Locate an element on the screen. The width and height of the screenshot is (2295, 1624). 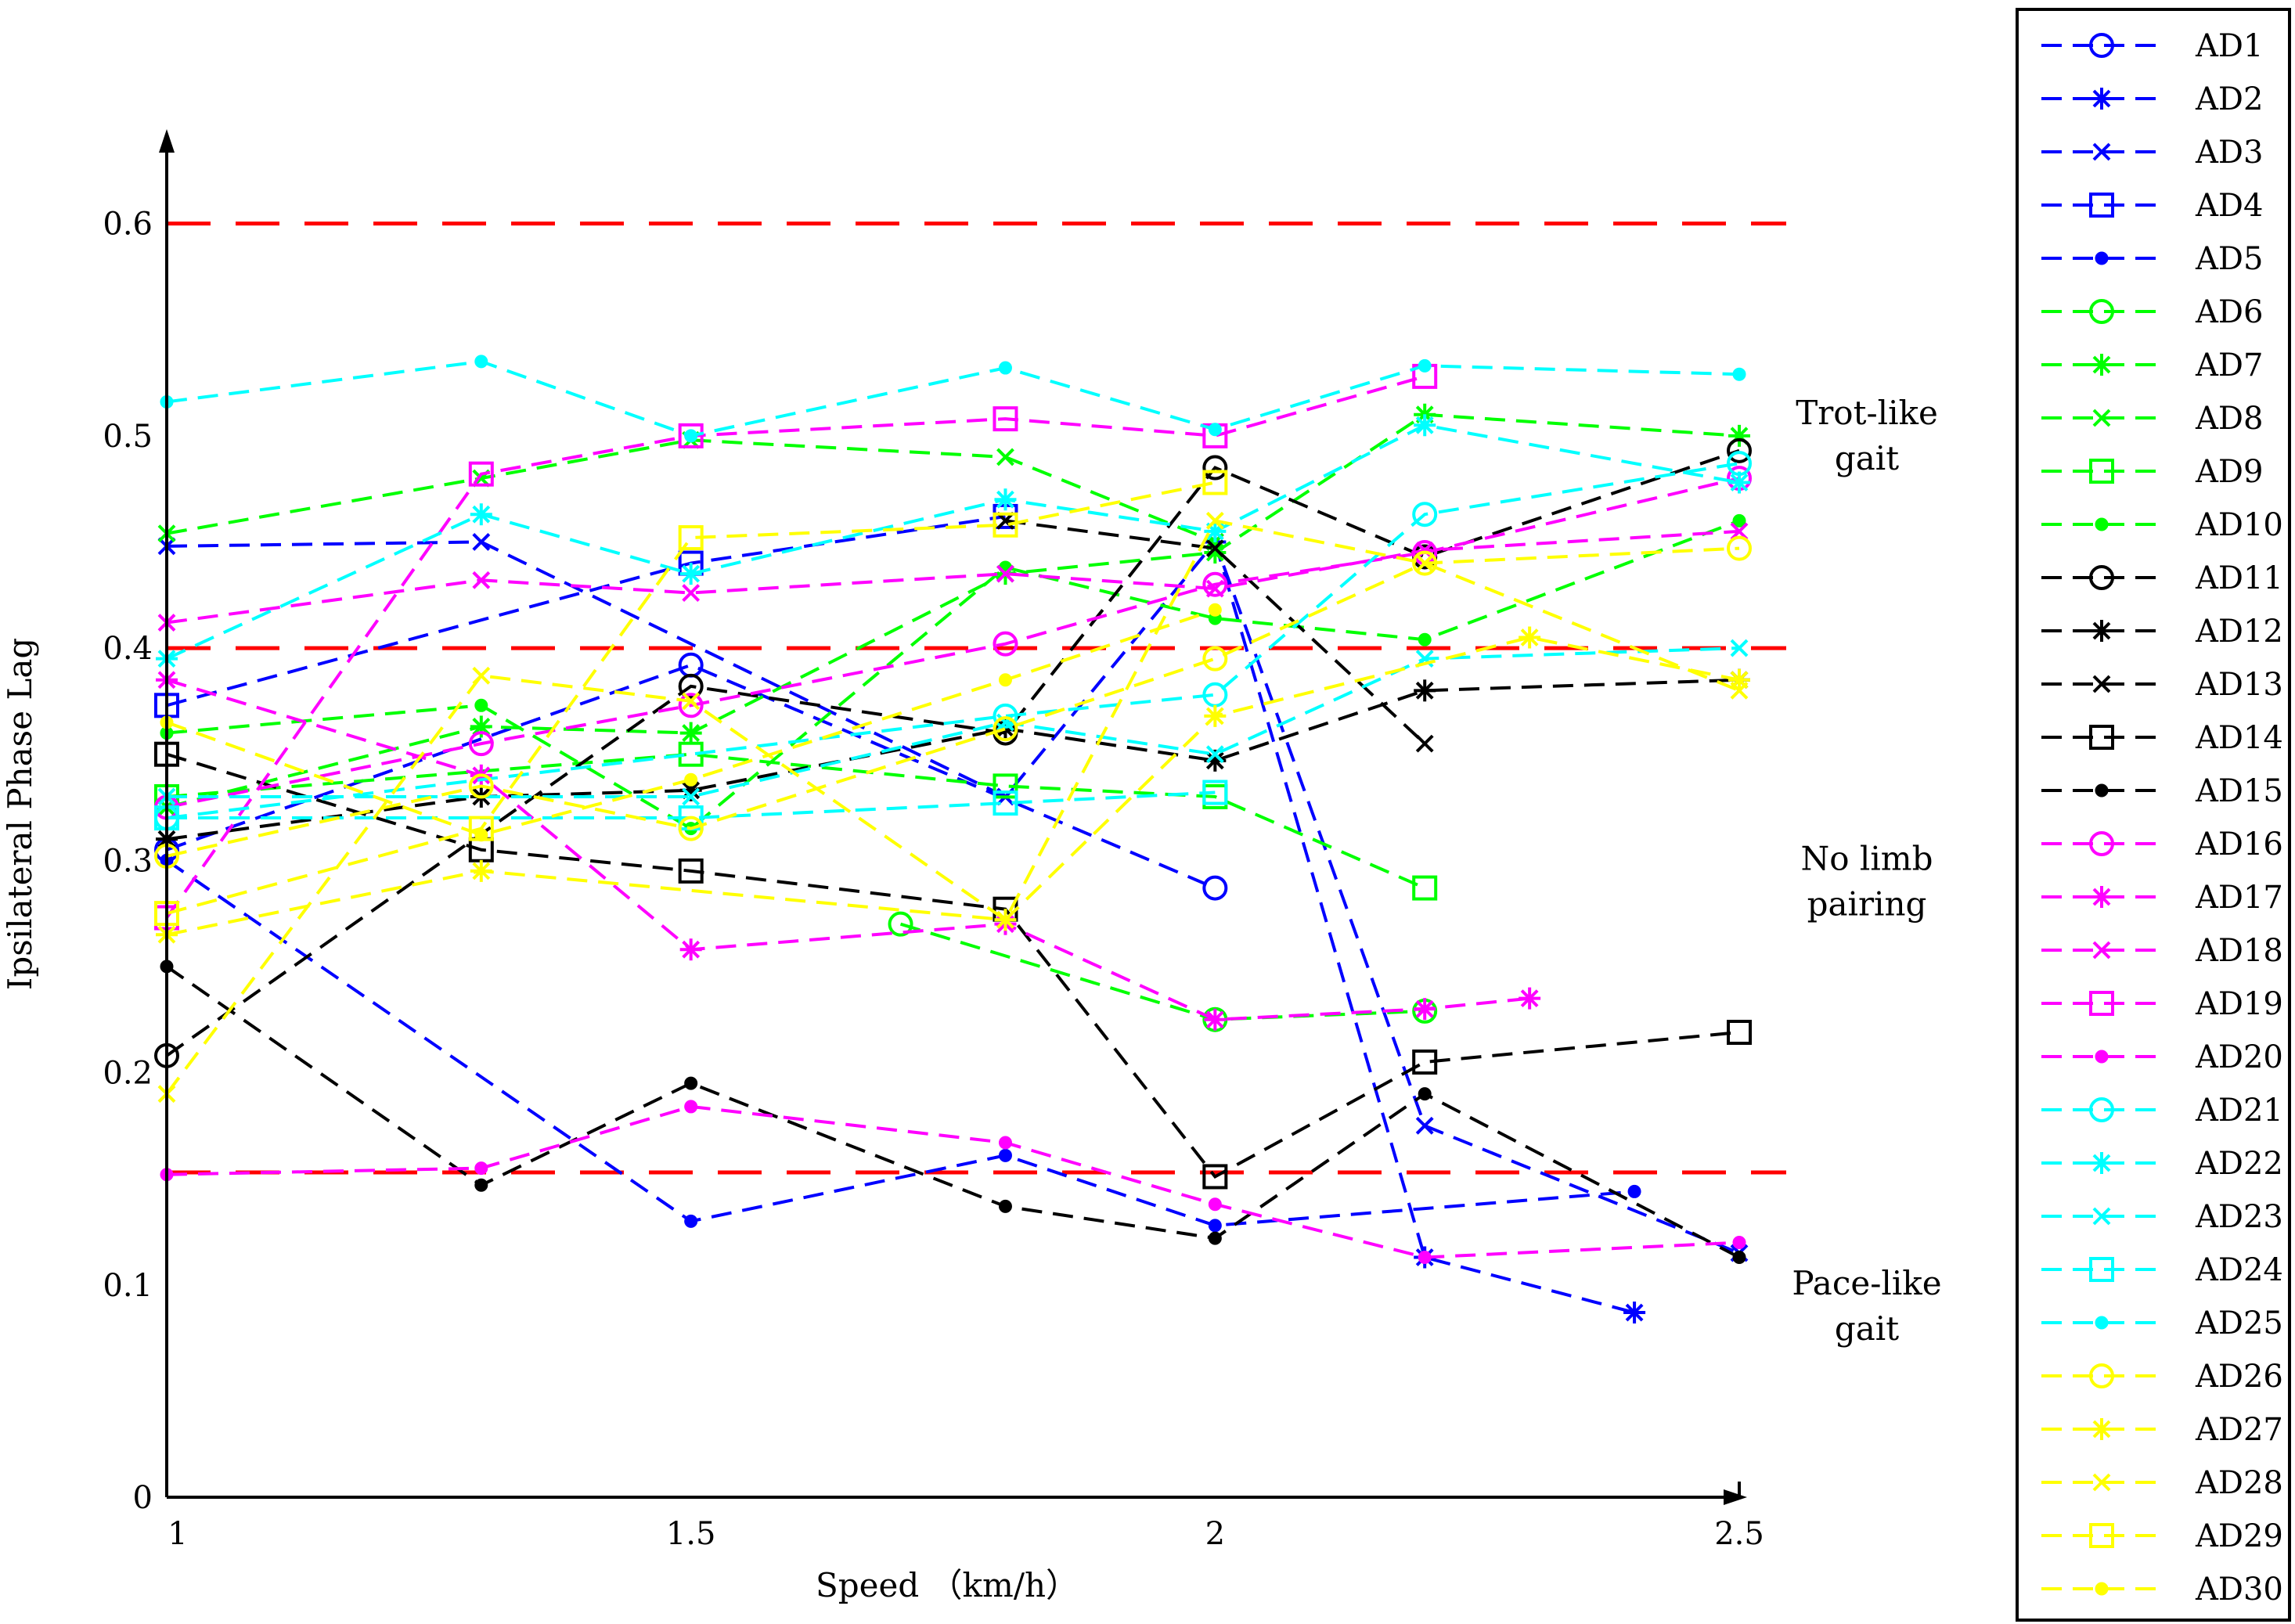
legend-marker-ad8 is located at coordinates (2101, 418).